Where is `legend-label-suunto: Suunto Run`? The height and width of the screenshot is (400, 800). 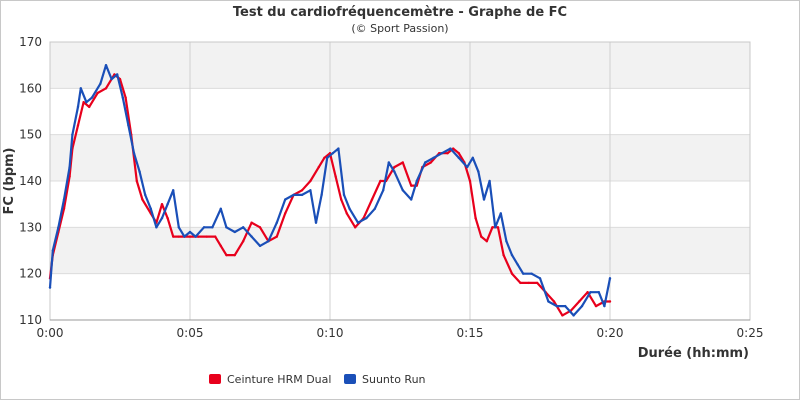
legend-label-suunto: Suunto Run is located at coordinates (394, 379).